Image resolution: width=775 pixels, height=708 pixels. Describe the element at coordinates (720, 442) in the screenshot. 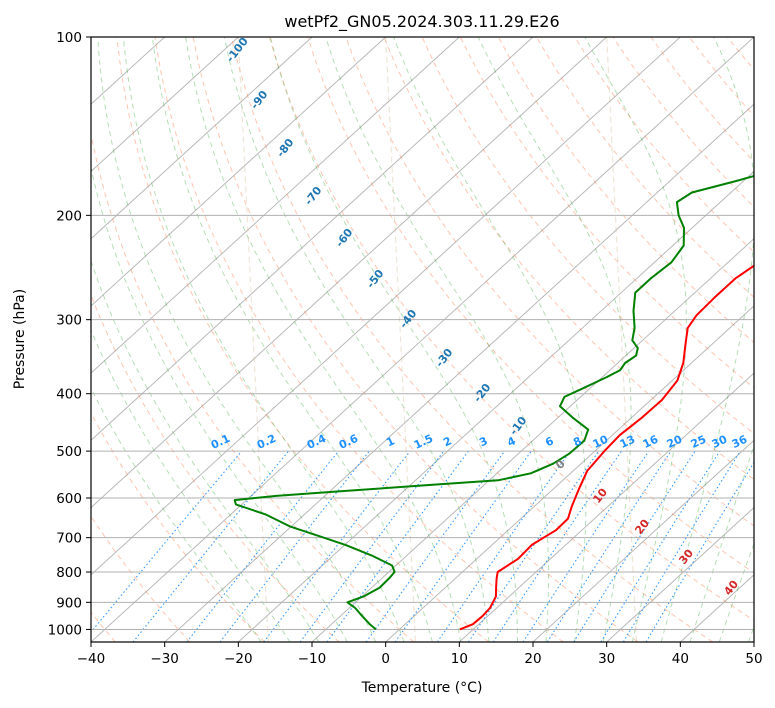

I see `mixing-ratio-label: 30` at that location.